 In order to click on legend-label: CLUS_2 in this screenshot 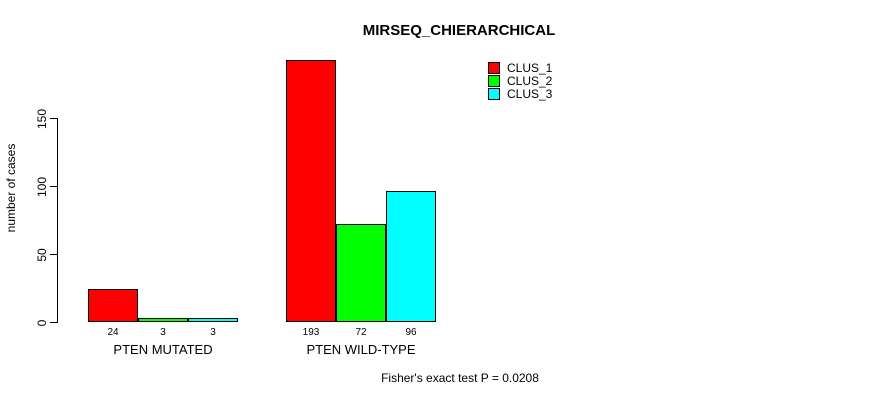, I will do `click(530, 81)`.